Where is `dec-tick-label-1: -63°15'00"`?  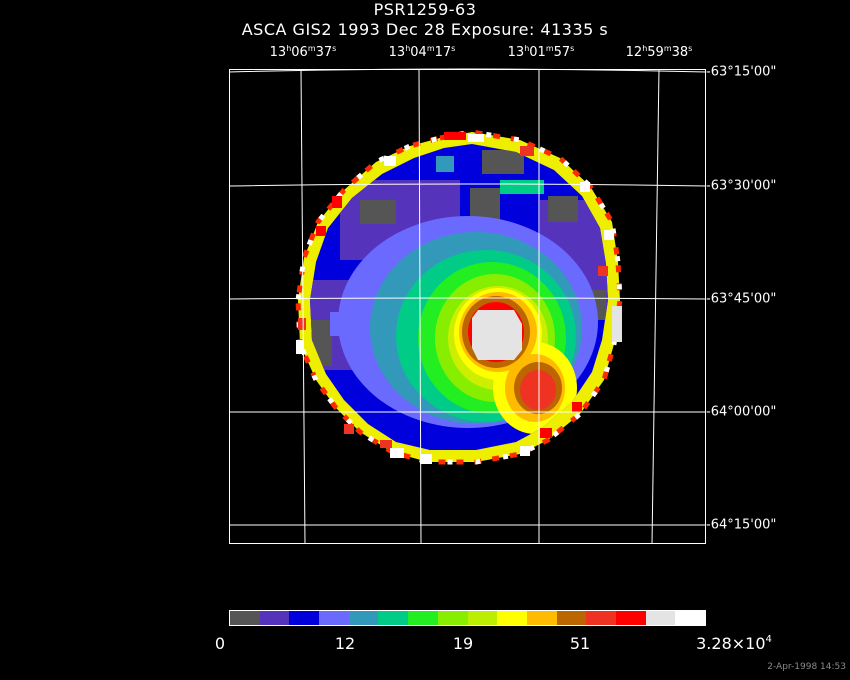
dec-tick-label-1: -63°15'00" is located at coordinates (741, 72).